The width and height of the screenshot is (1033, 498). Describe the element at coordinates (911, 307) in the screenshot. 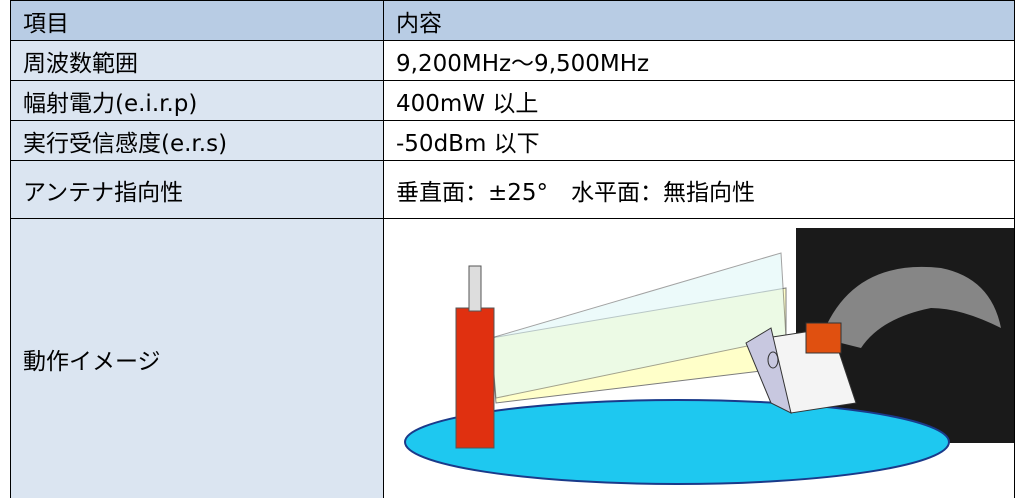

I see `radar-echo` at that location.